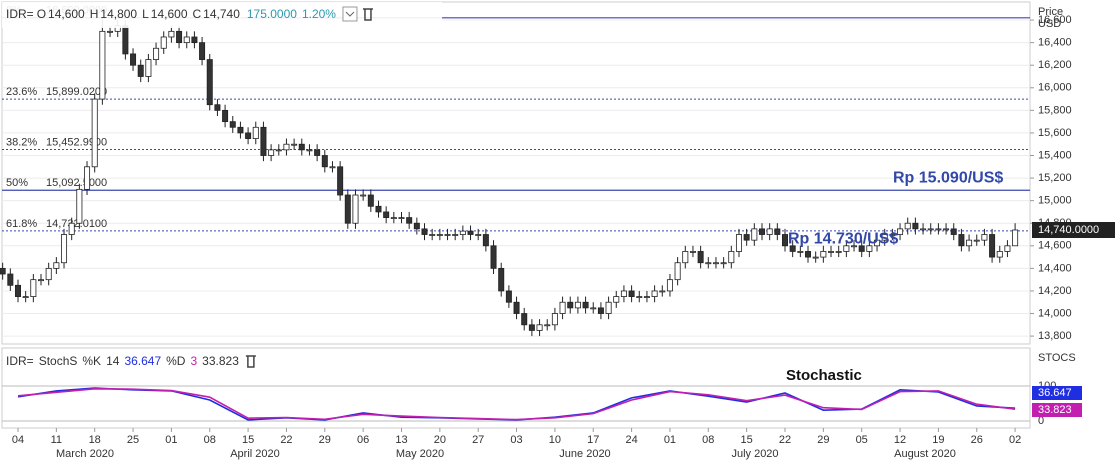  Describe the element at coordinates (516, 404) in the screenshot. I see `stoch-line` at that location.